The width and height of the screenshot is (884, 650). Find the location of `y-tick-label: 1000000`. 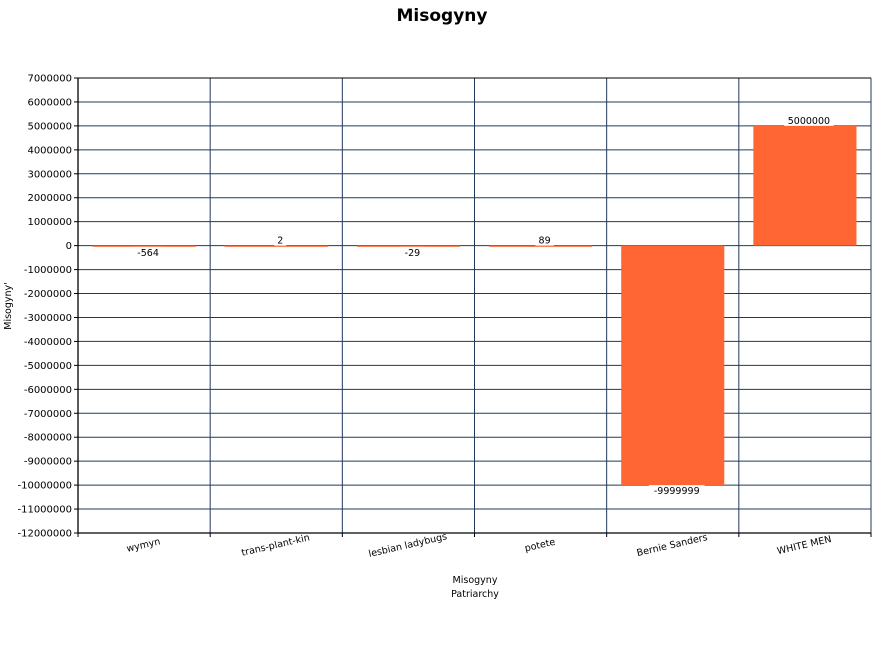

y-tick-label: 1000000 is located at coordinates (49, 222).